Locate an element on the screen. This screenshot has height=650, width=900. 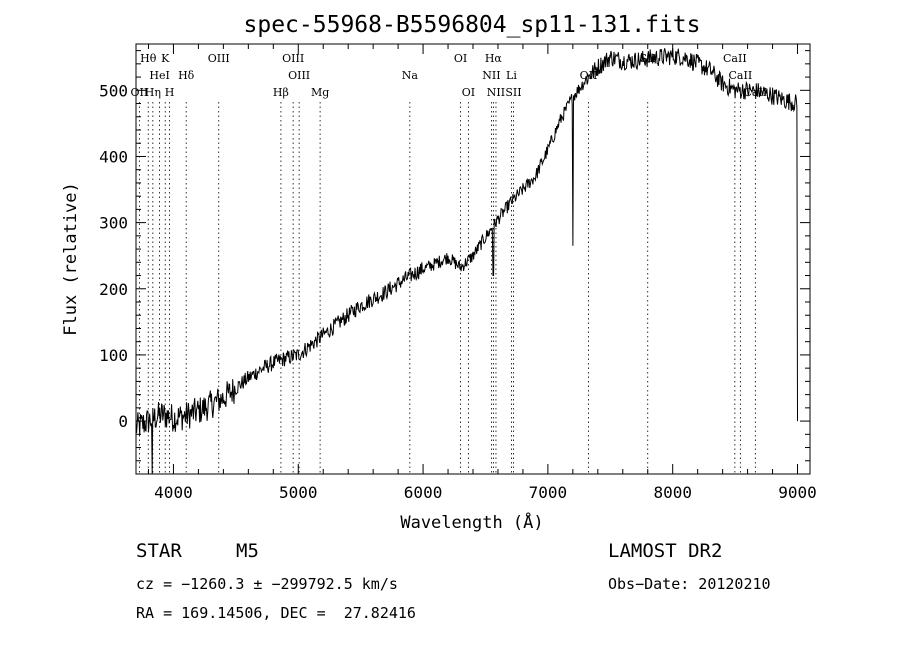
line-marker-label: K is located at coordinates (165, 58).